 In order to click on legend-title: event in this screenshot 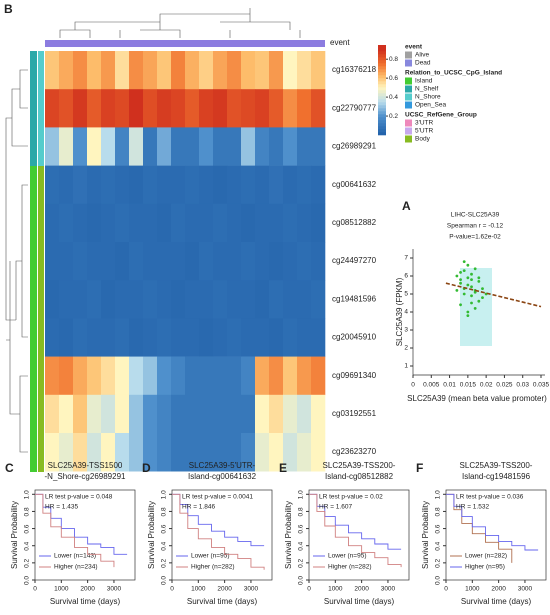, I will do `click(414, 47)`.